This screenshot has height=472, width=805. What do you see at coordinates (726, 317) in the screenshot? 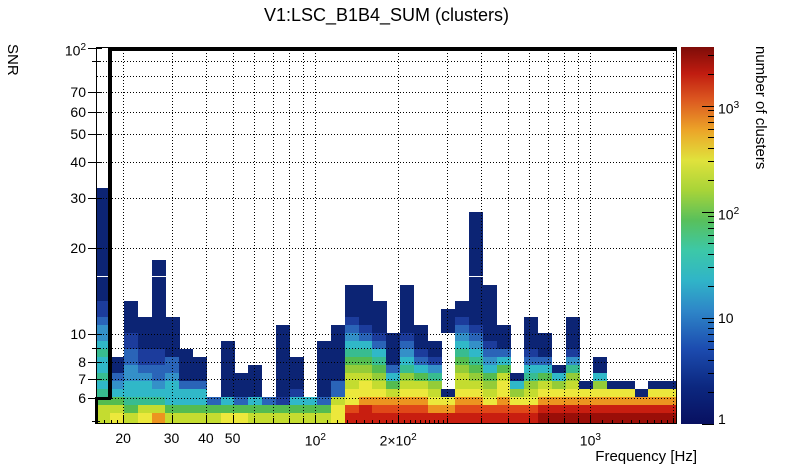
I see `colorbar-tick-label: 10` at bounding box center [726, 317].